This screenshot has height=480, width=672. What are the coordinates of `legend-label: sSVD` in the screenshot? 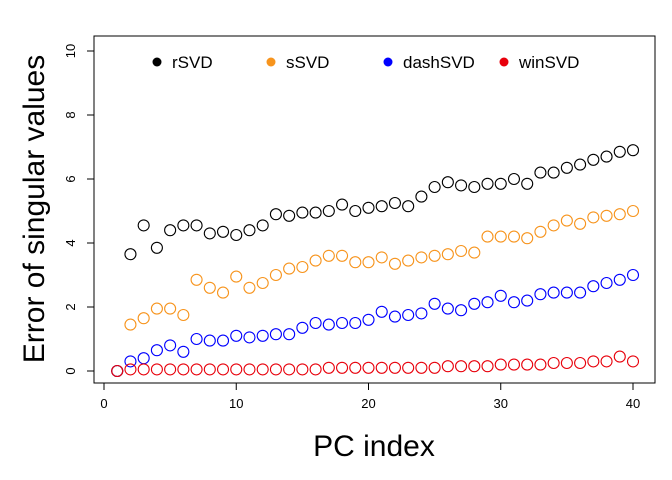 It's located at (307, 62).